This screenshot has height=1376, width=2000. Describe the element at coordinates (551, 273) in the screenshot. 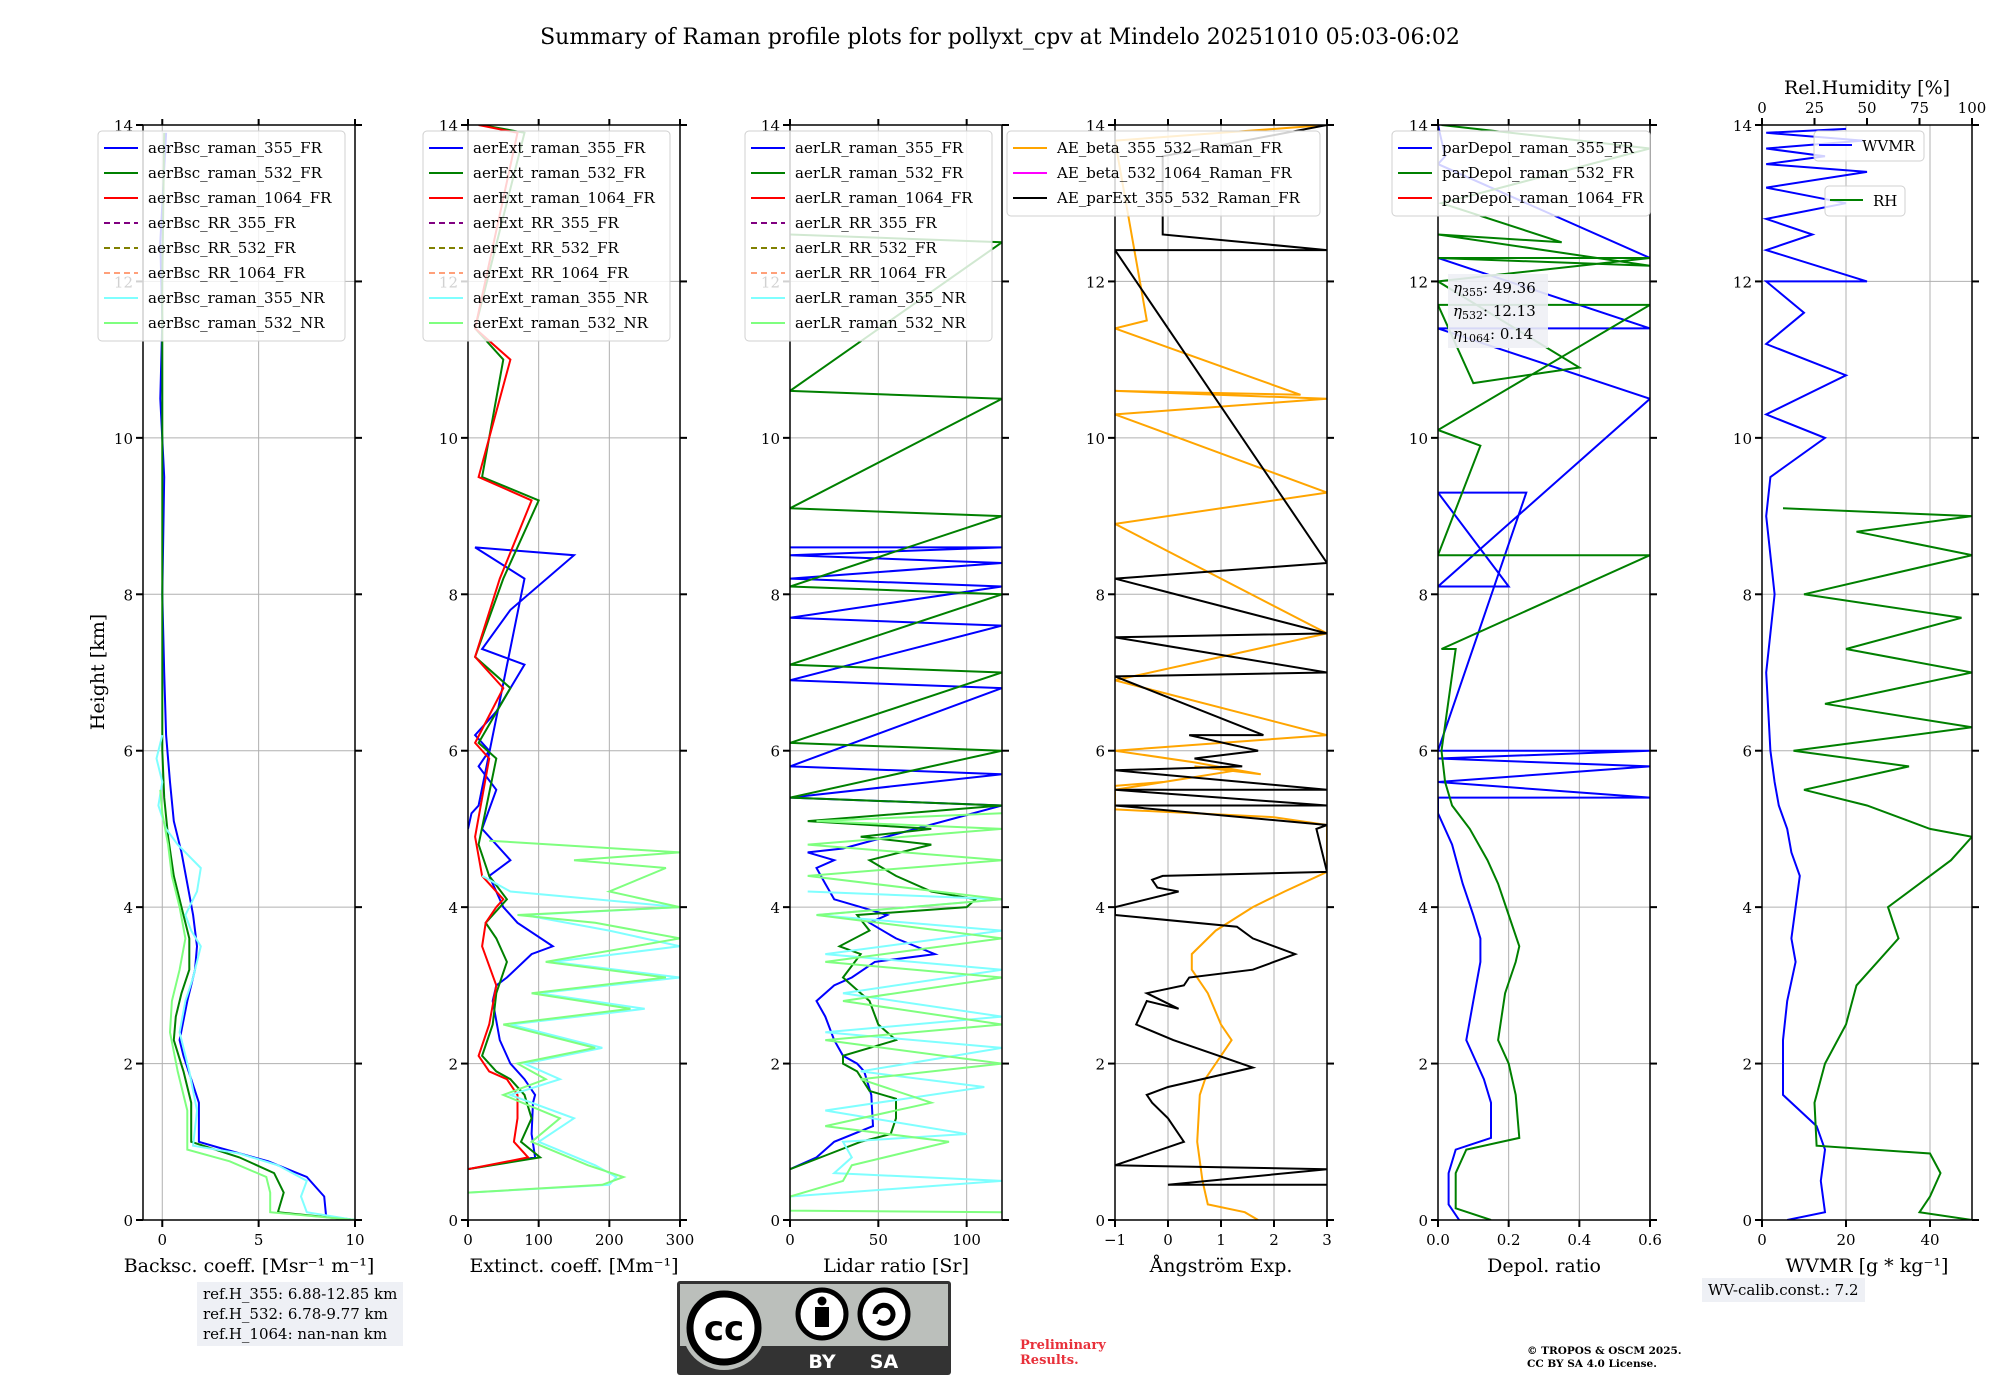

I see `legend-entry: aerExt_RR_1064_FR` at that location.